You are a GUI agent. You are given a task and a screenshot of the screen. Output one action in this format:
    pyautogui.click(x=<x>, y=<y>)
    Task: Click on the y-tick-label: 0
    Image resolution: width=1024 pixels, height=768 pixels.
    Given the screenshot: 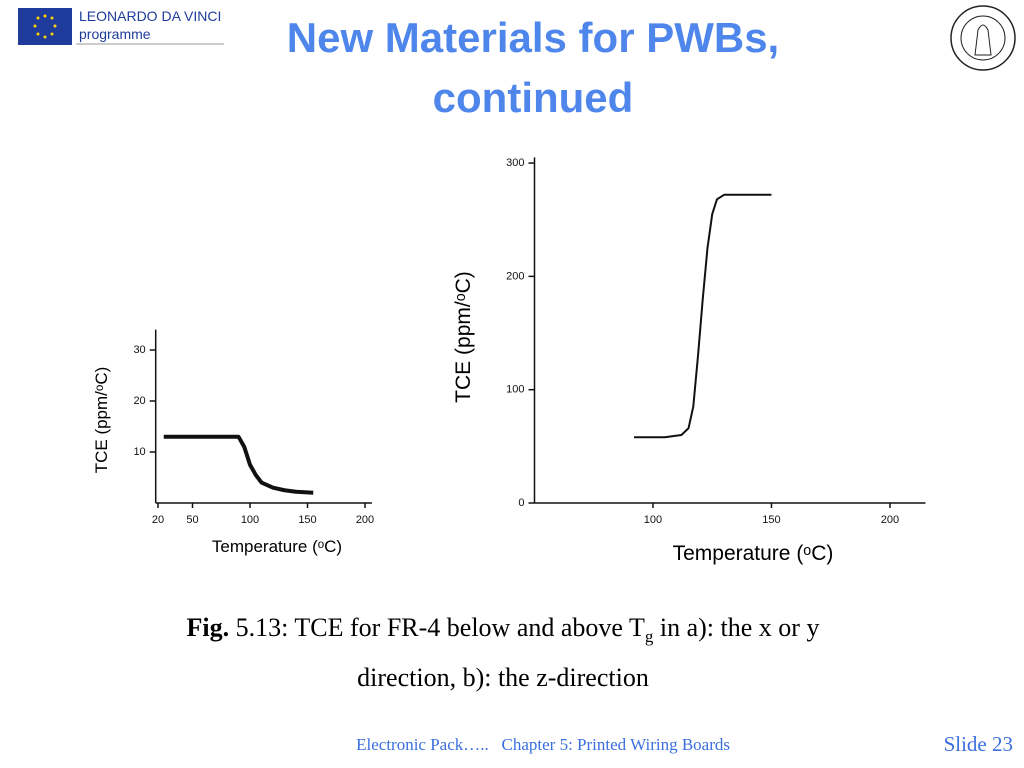 What is the action you would take?
    pyautogui.click(x=521, y=503)
    